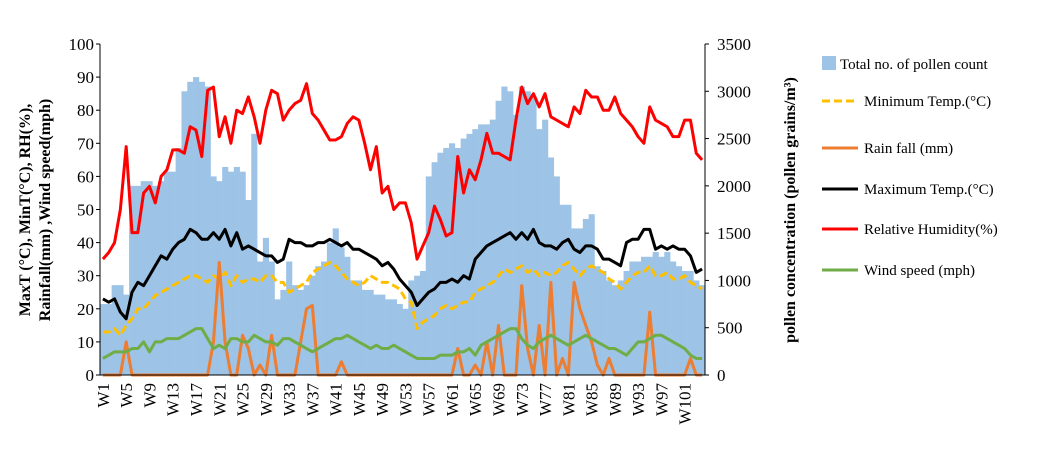  Describe the element at coordinates (126, 395) in the screenshot. I see `x-tick-label: W5` at that location.